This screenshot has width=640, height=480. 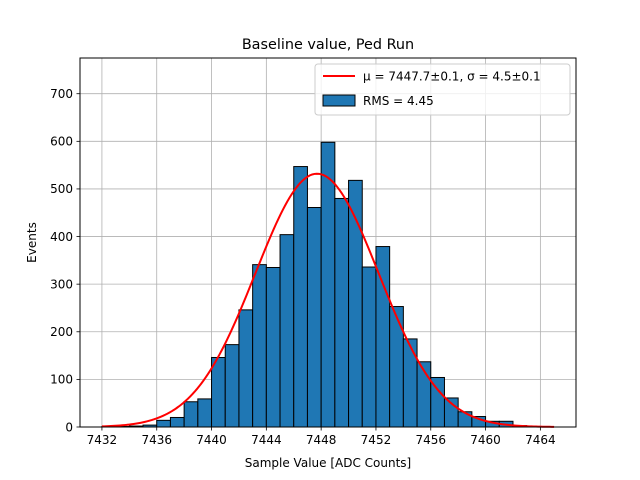 What do you see at coordinates (211, 440) in the screenshot?
I see `x-tick-label: 7440` at bounding box center [211, 440].